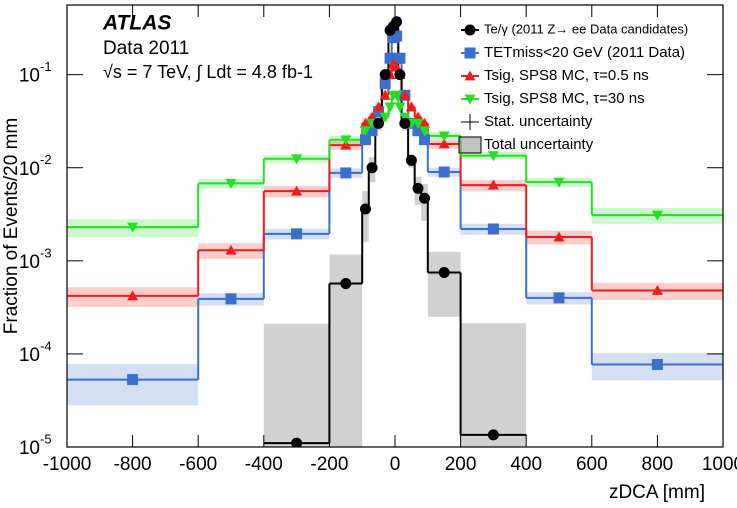 This screenshot has width=737, height=508. What do you see at coordinates (46, 252) in the screenshot?
I see `y-tick-exponent: -3` at bounding box center [46, 252].